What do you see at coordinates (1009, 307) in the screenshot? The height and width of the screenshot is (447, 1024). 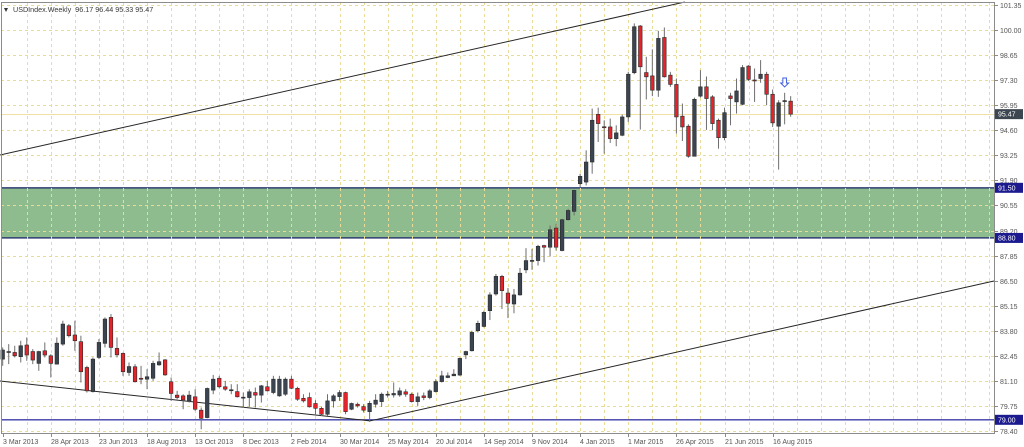 I see `price-tick-label: 85.15` at bounding box center [1009, 307].